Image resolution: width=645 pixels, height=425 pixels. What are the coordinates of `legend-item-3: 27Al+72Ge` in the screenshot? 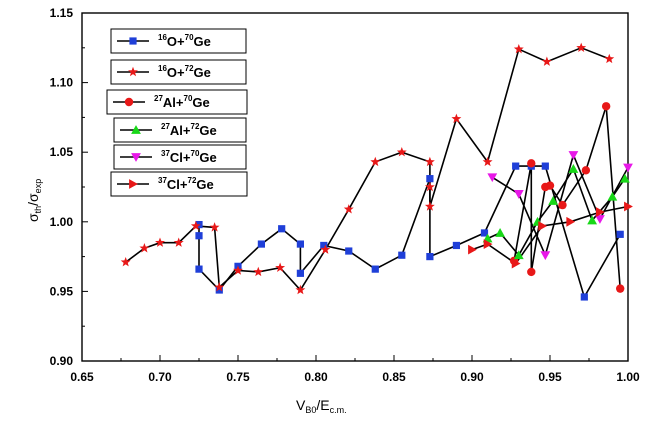 It's located at (180, 130).